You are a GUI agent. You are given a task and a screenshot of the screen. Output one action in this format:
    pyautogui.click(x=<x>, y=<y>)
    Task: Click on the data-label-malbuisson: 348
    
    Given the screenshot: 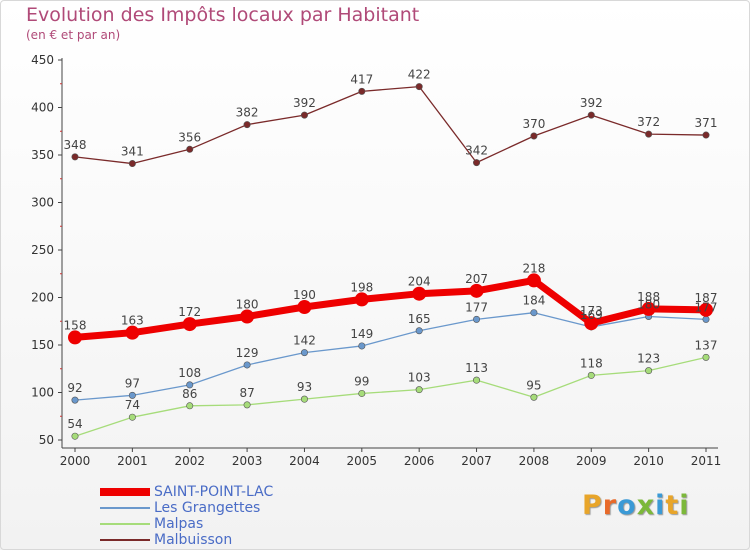 What is the action you would take?
    pyautogui.click(x=75, y=145)
    